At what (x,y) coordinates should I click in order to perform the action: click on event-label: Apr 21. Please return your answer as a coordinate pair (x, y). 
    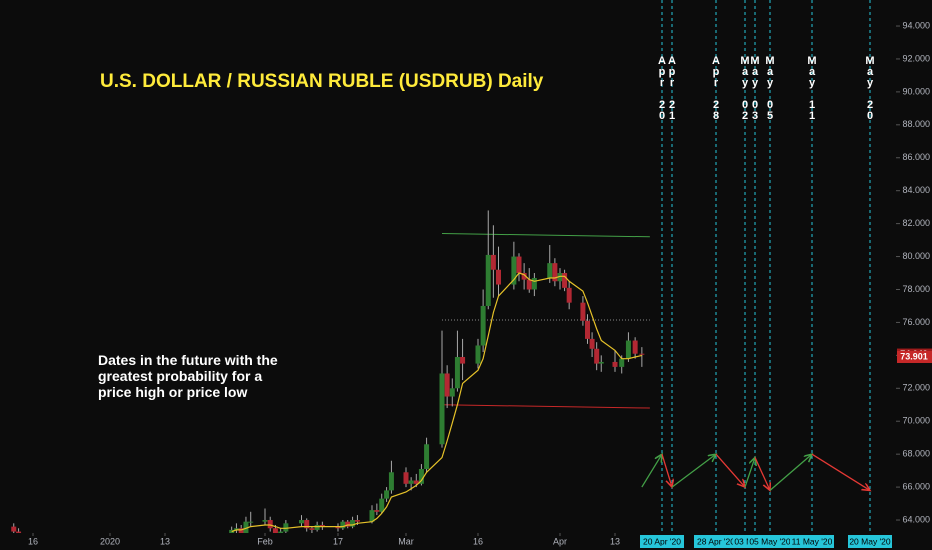
    Looking at the image, I should click on (672, 88).